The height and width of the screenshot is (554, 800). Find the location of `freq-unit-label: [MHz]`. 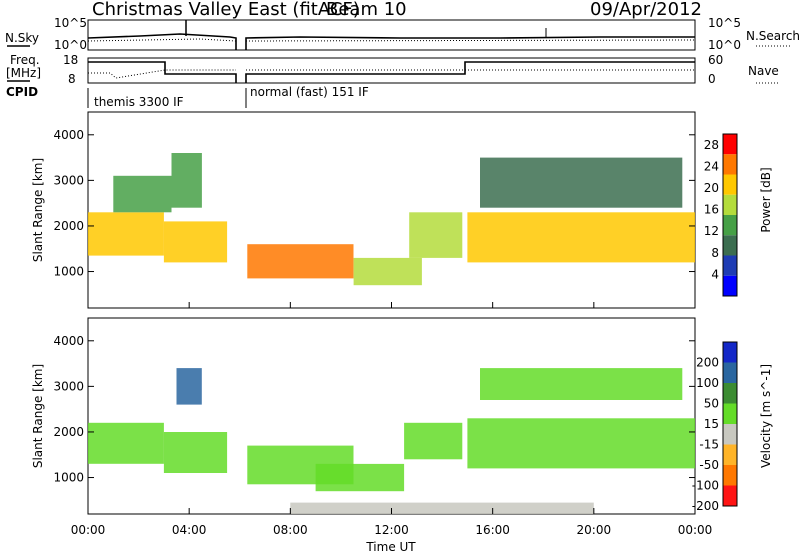

freq-unit-label: [MHz] is located at coordinates (23, 73).